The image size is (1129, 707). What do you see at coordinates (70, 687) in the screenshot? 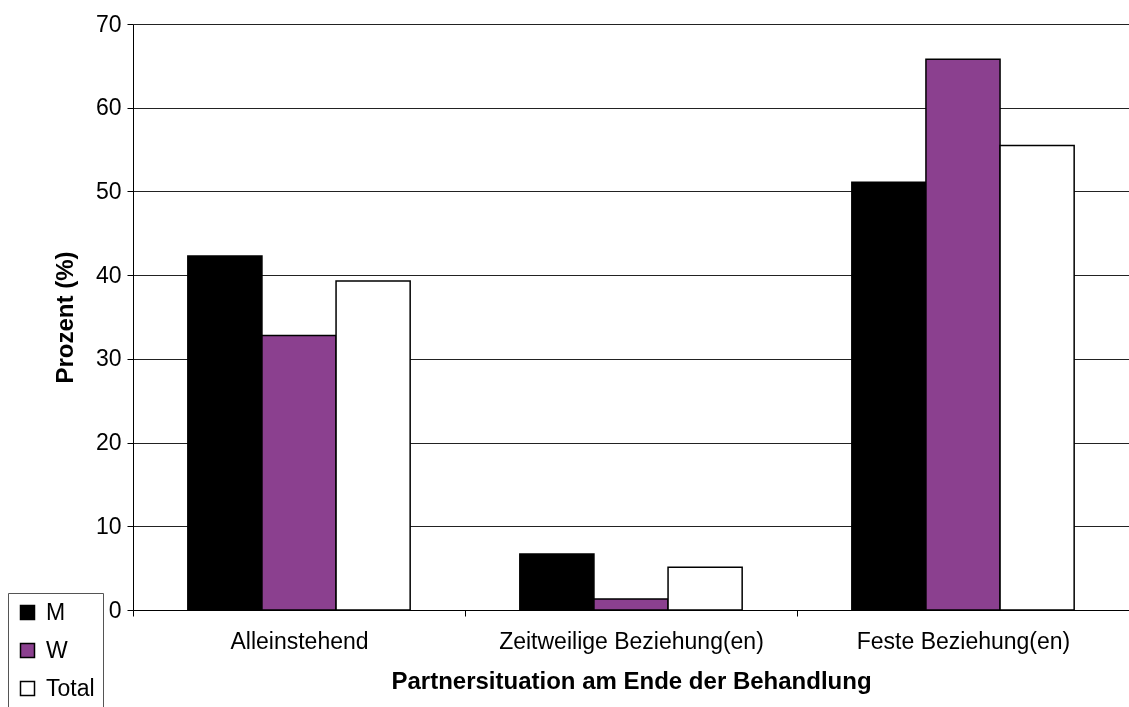
I see `legend-label: Total` at bounding box center [70, 687].